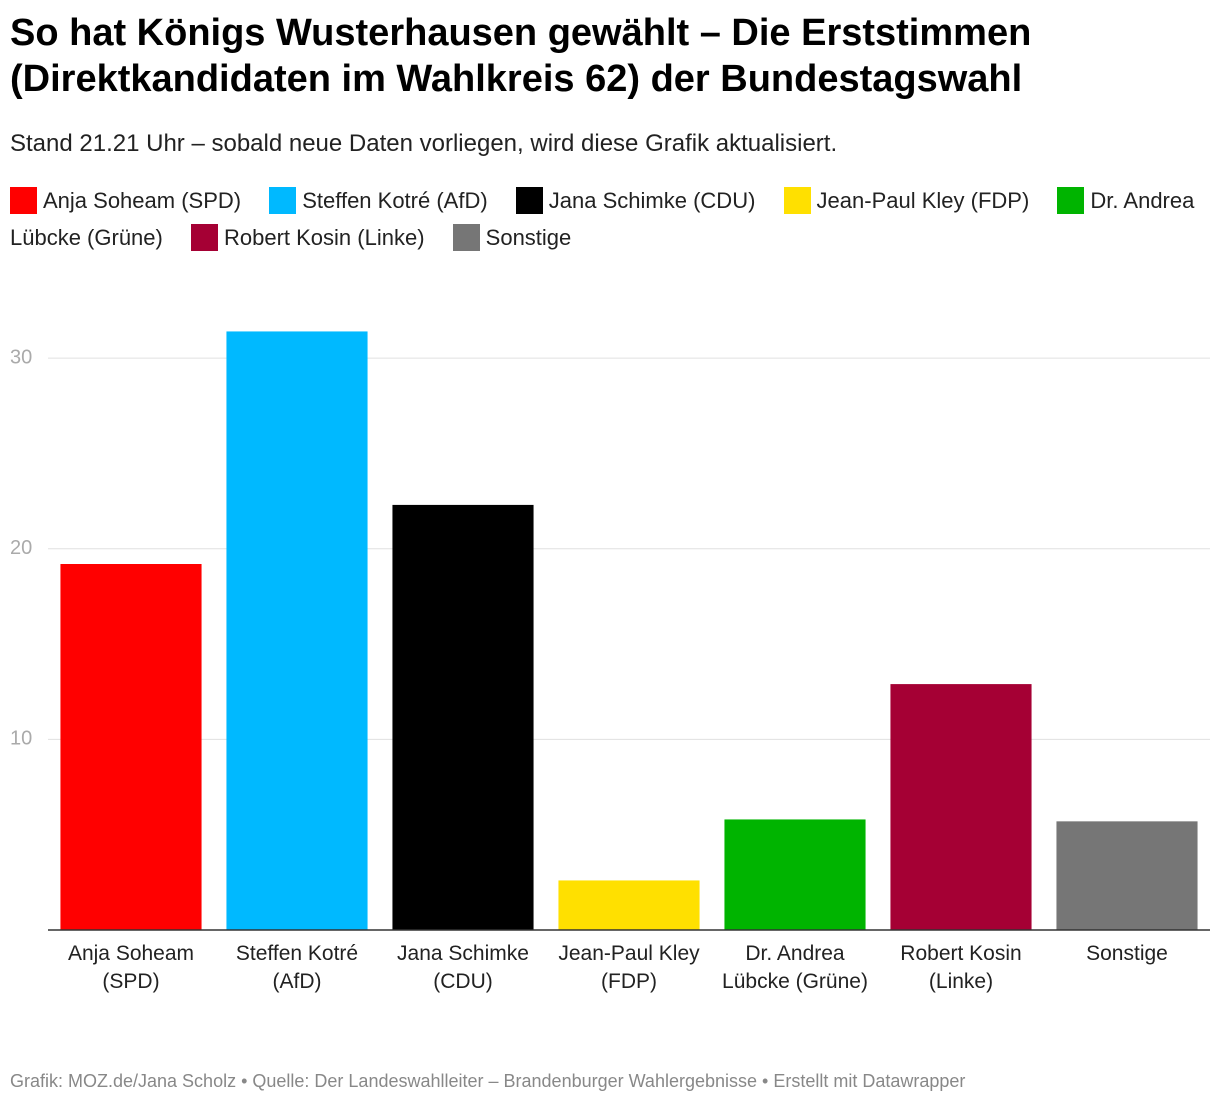  I want to click on legend-item: Jean-Paul Kley (FDP), so click(909, 200).